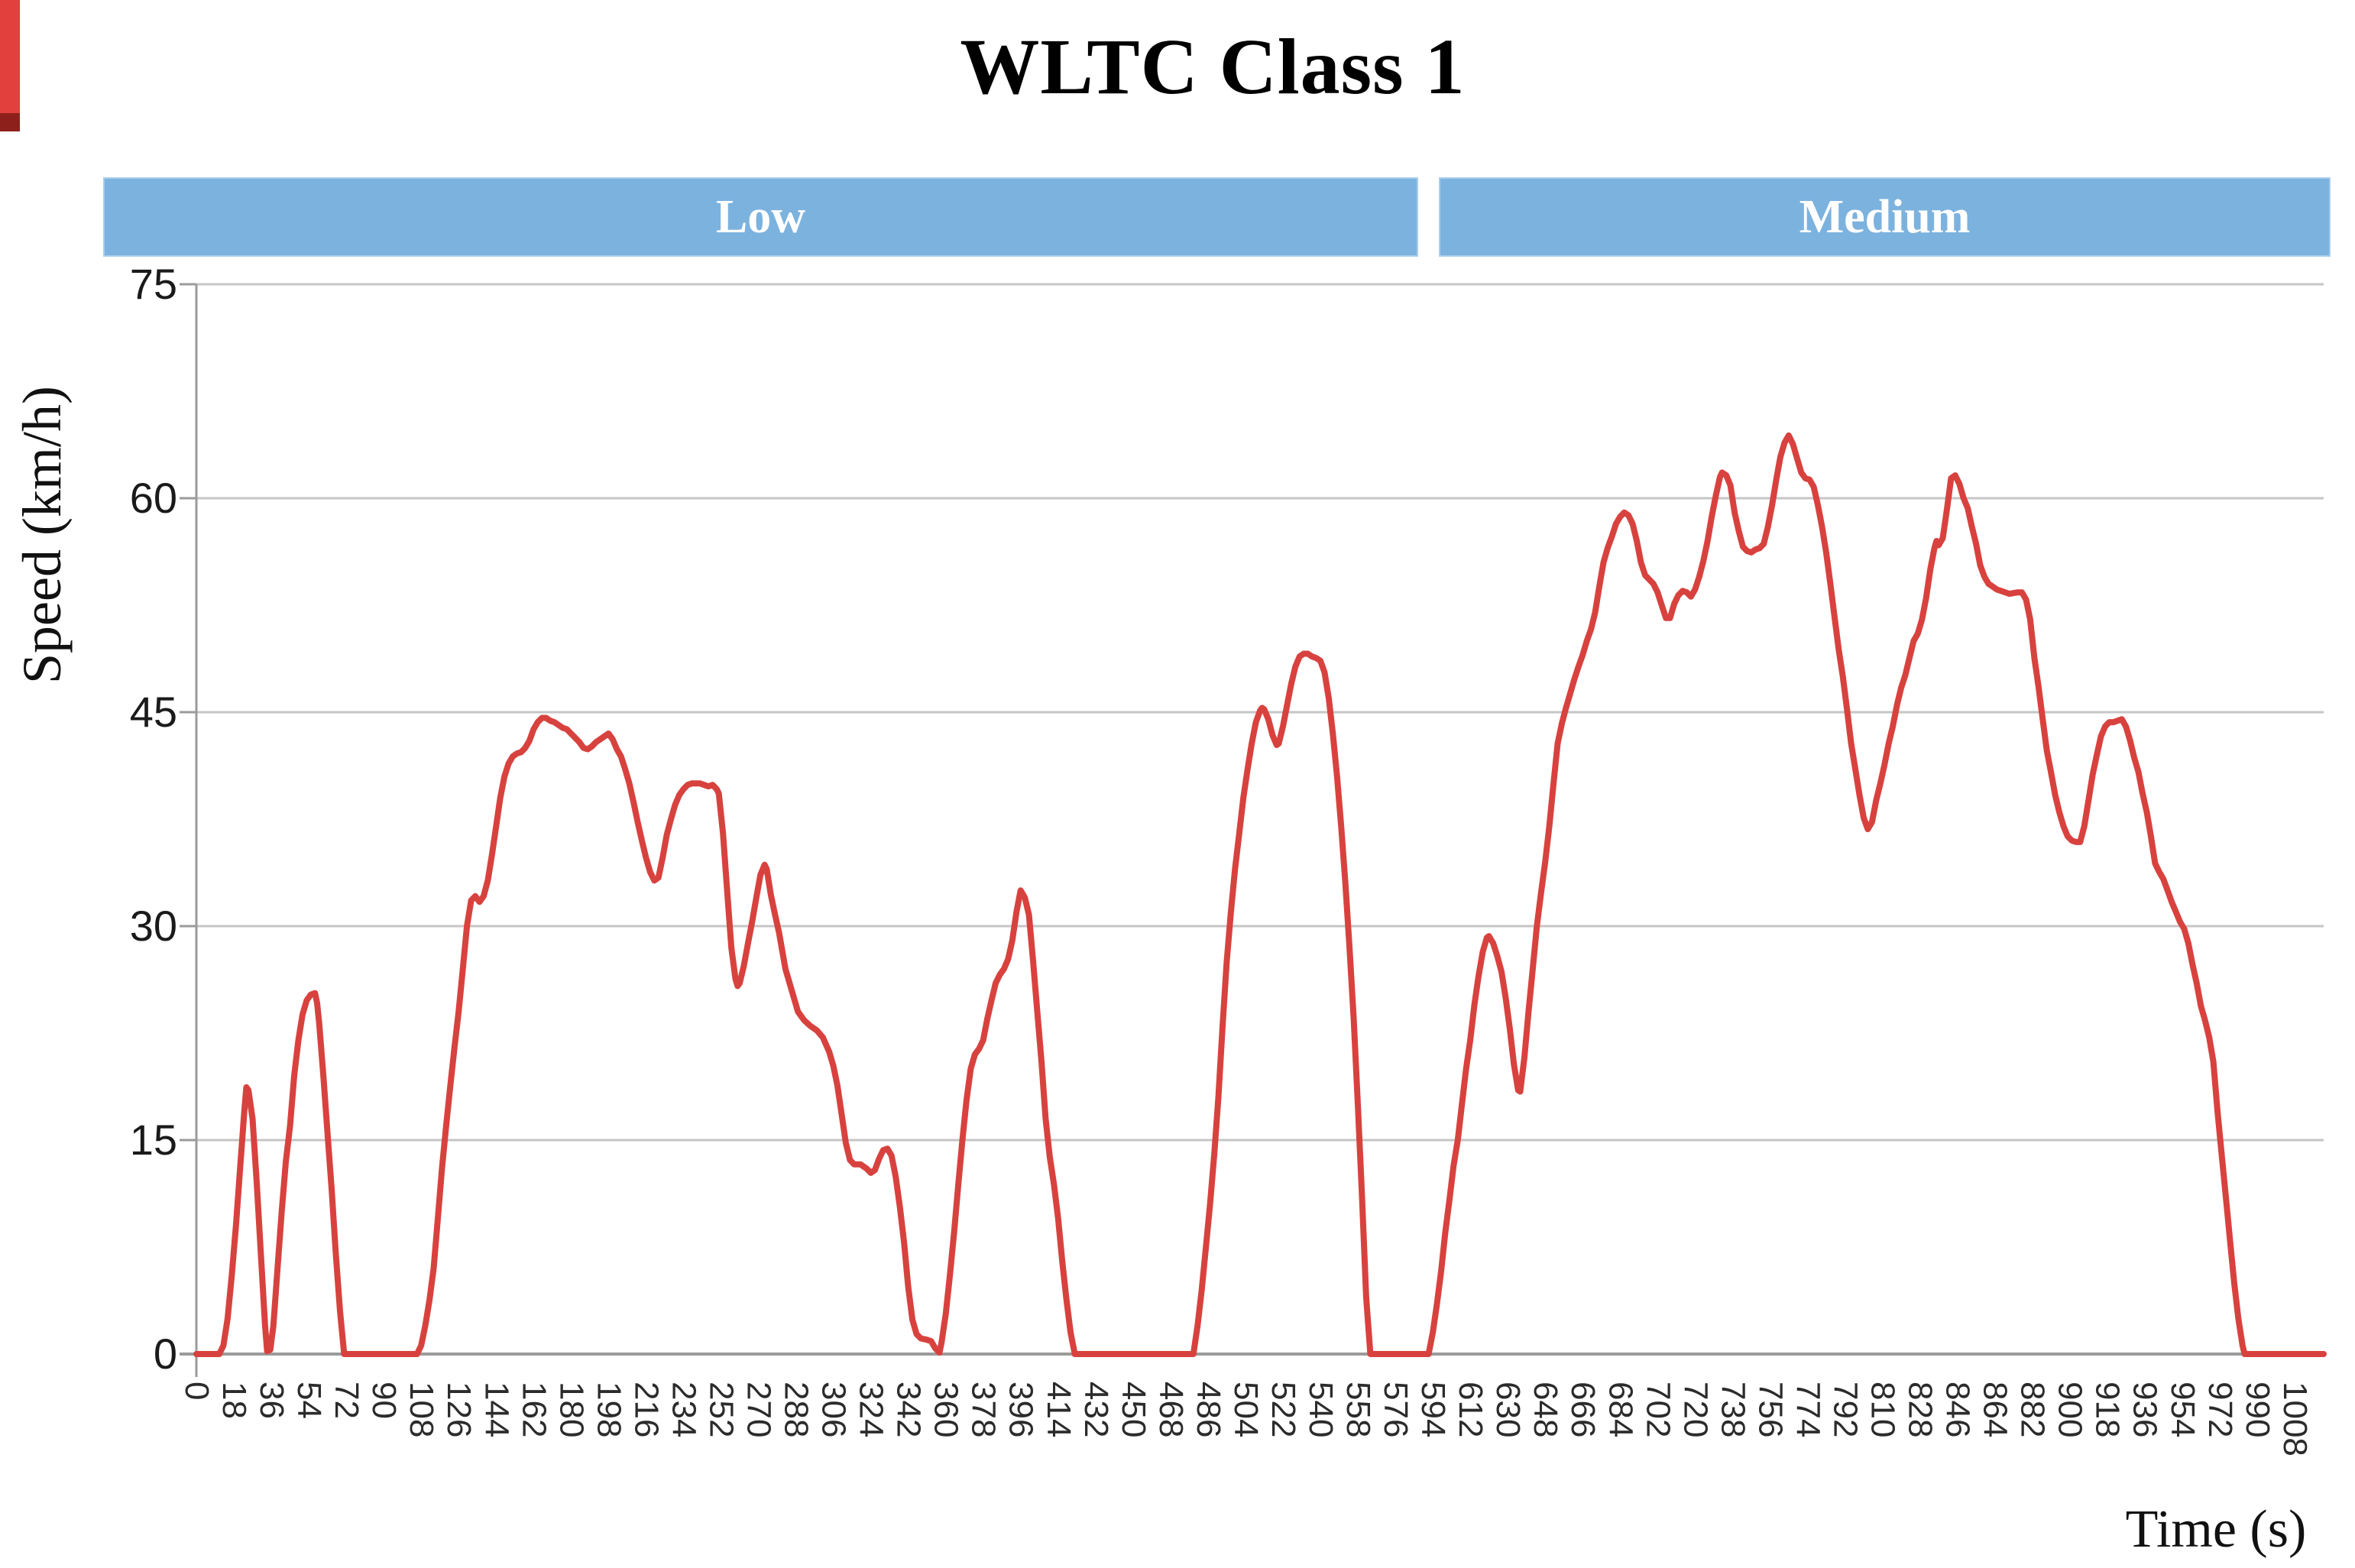 The width and height of the screenshot is (2355, 1568). What do you see at coordinates (796, 1410) in the screenshot?
I see `x-tick-label-288: 288` at bounding box center [796, 1410].